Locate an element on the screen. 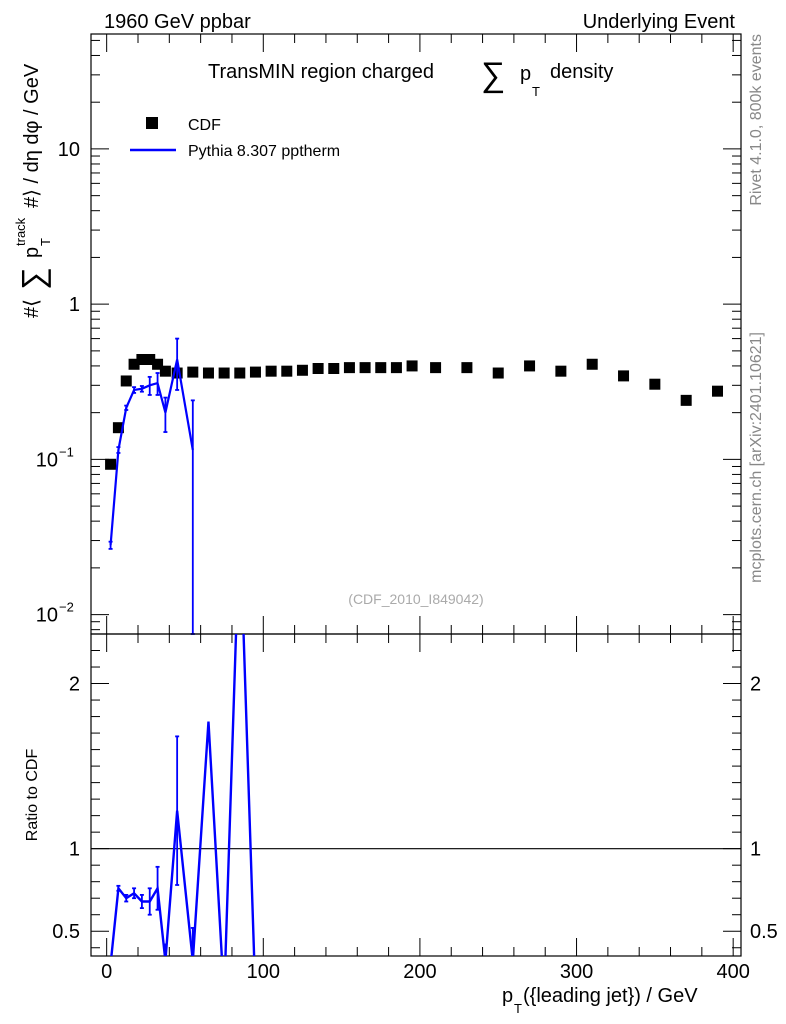 This screenshot has width=786, height=1024. main-title: TransMIN region charged ∑ p T density is located at coordinates (410, 77).